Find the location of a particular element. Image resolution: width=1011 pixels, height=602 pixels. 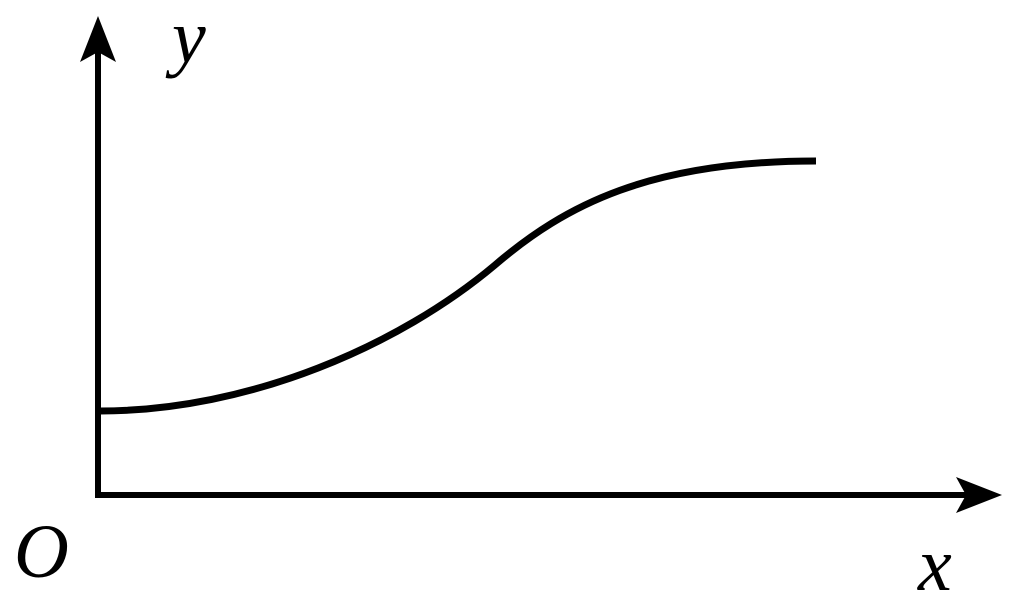

origin-label: O is located at coordinates (41, 552).